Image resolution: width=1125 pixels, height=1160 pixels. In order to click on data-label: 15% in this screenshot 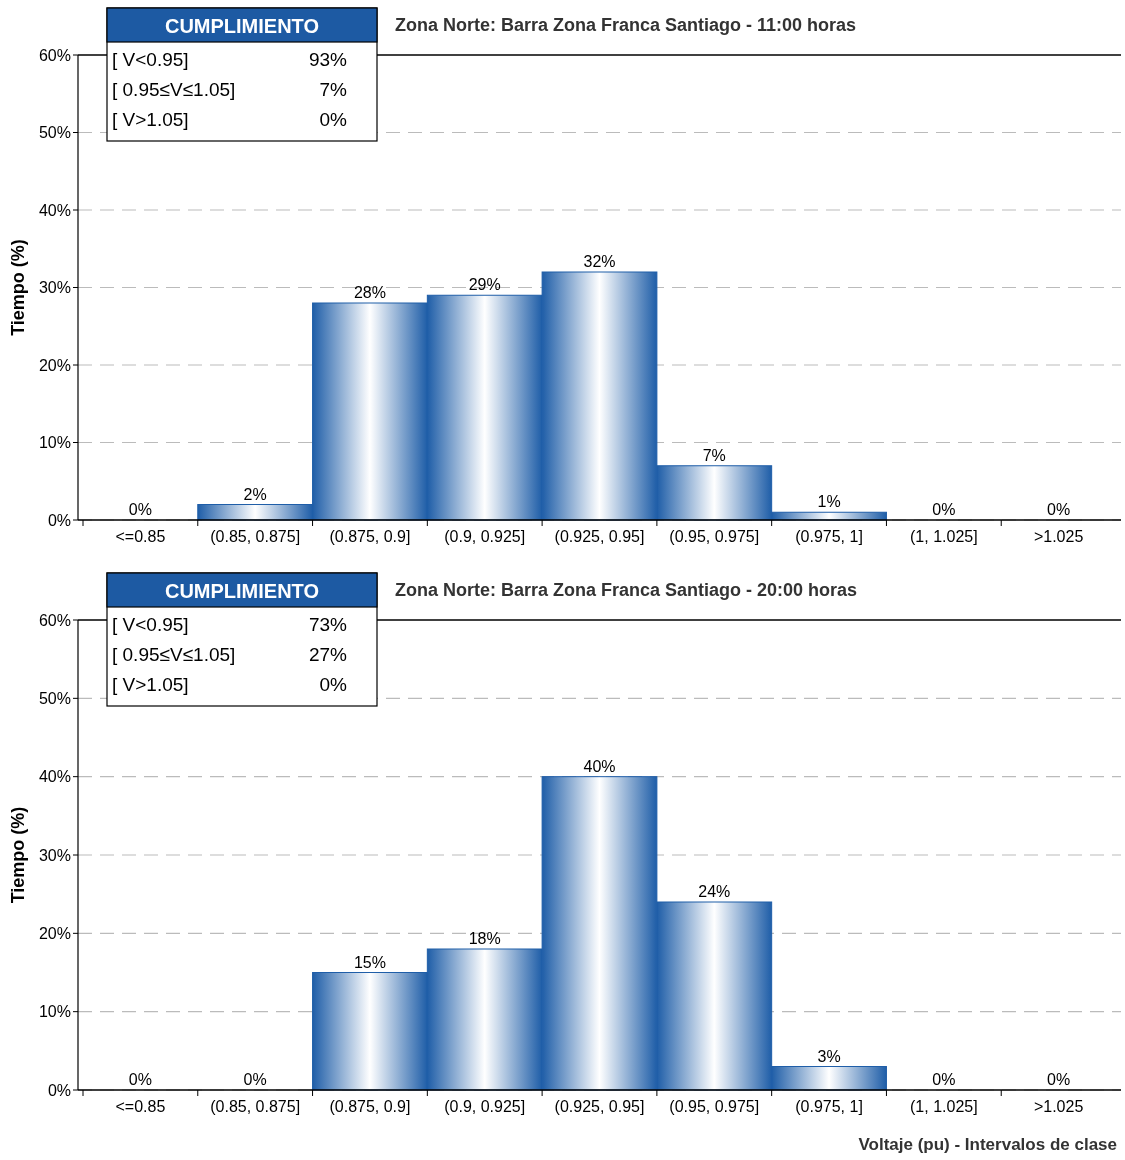, I will do `click(369, 962)`.